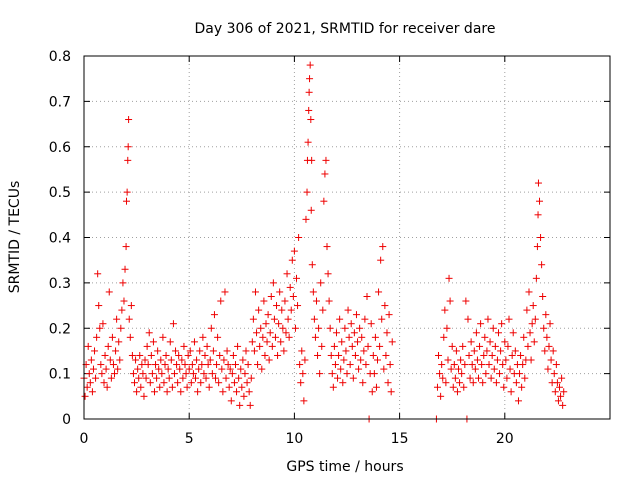  Describe the element at coordinates (60, 148) in the screenshot. I see `y-tick-label: 0.6` at that location.